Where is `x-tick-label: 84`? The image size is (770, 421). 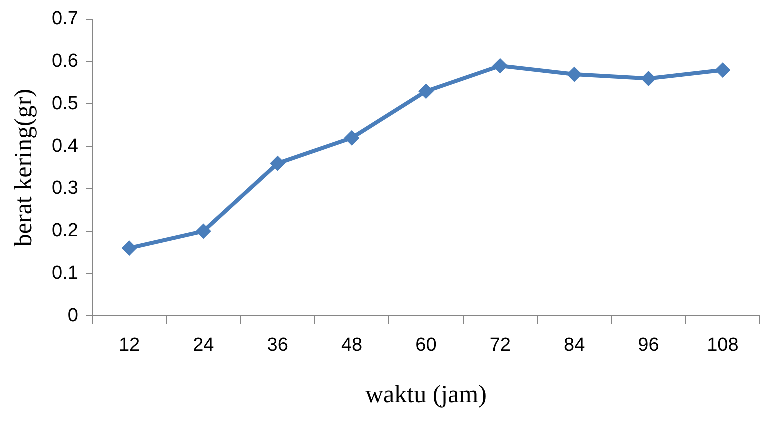 x-tick-label: 84 is located at coordinates (575, 345).